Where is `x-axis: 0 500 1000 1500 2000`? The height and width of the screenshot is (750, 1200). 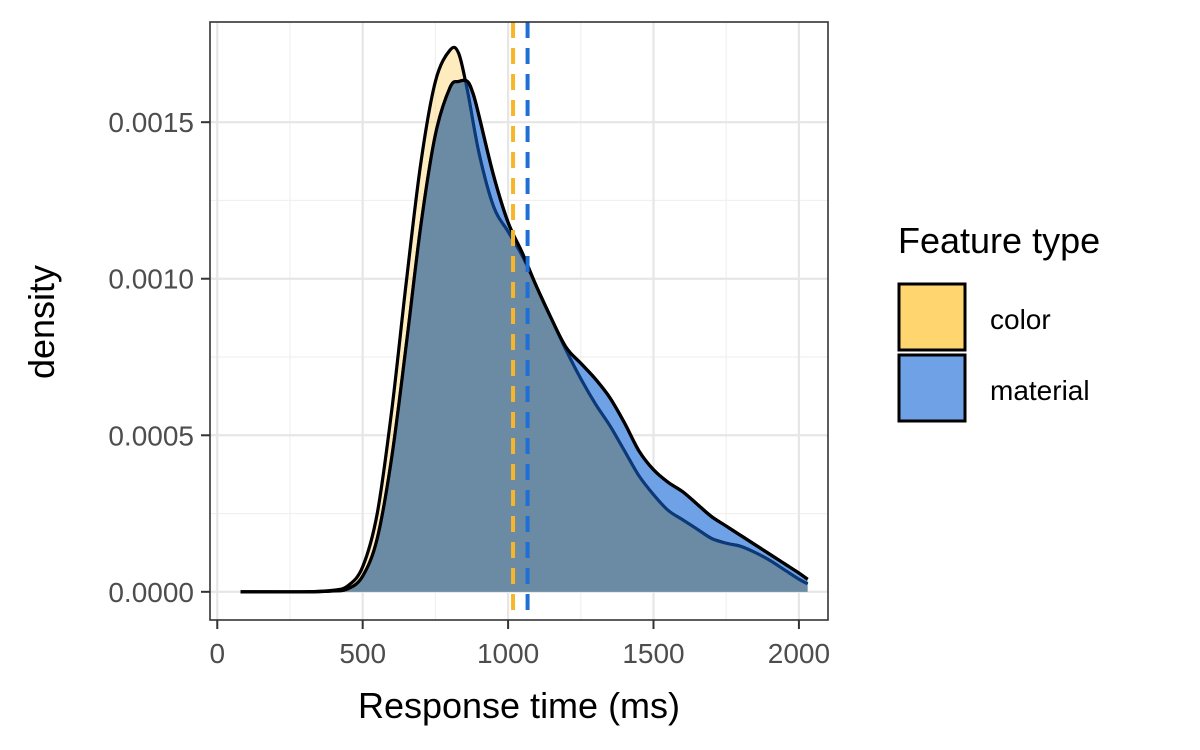
x-axis: 0 500 1000 1500 2000 is located at coordinates (519, 644).